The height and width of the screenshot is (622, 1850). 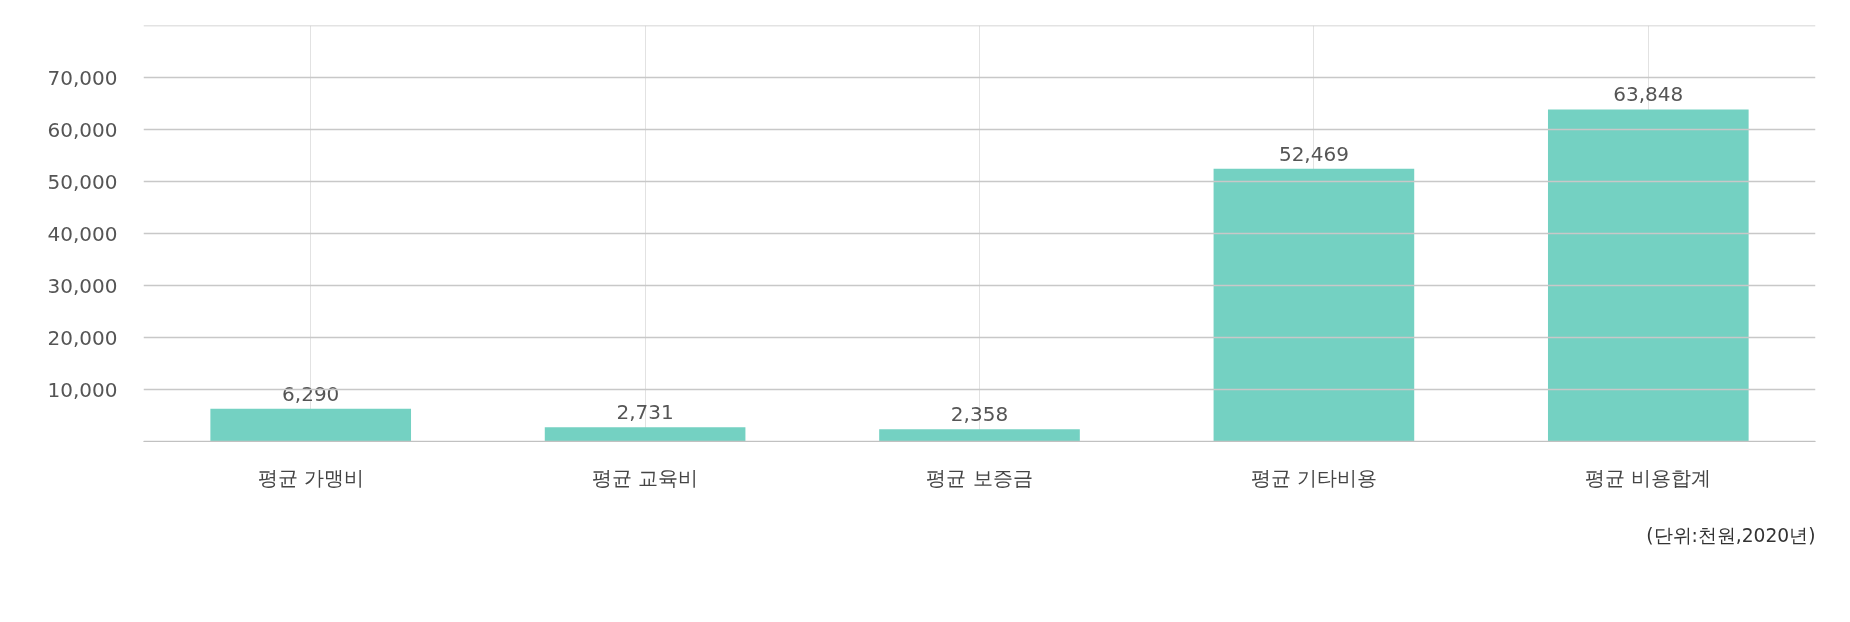 What do you see at coordinates (1648, 477) in the screenshot?
I see `x-tick-label: 평균 비용합계` at bounding box center [1648, 477].